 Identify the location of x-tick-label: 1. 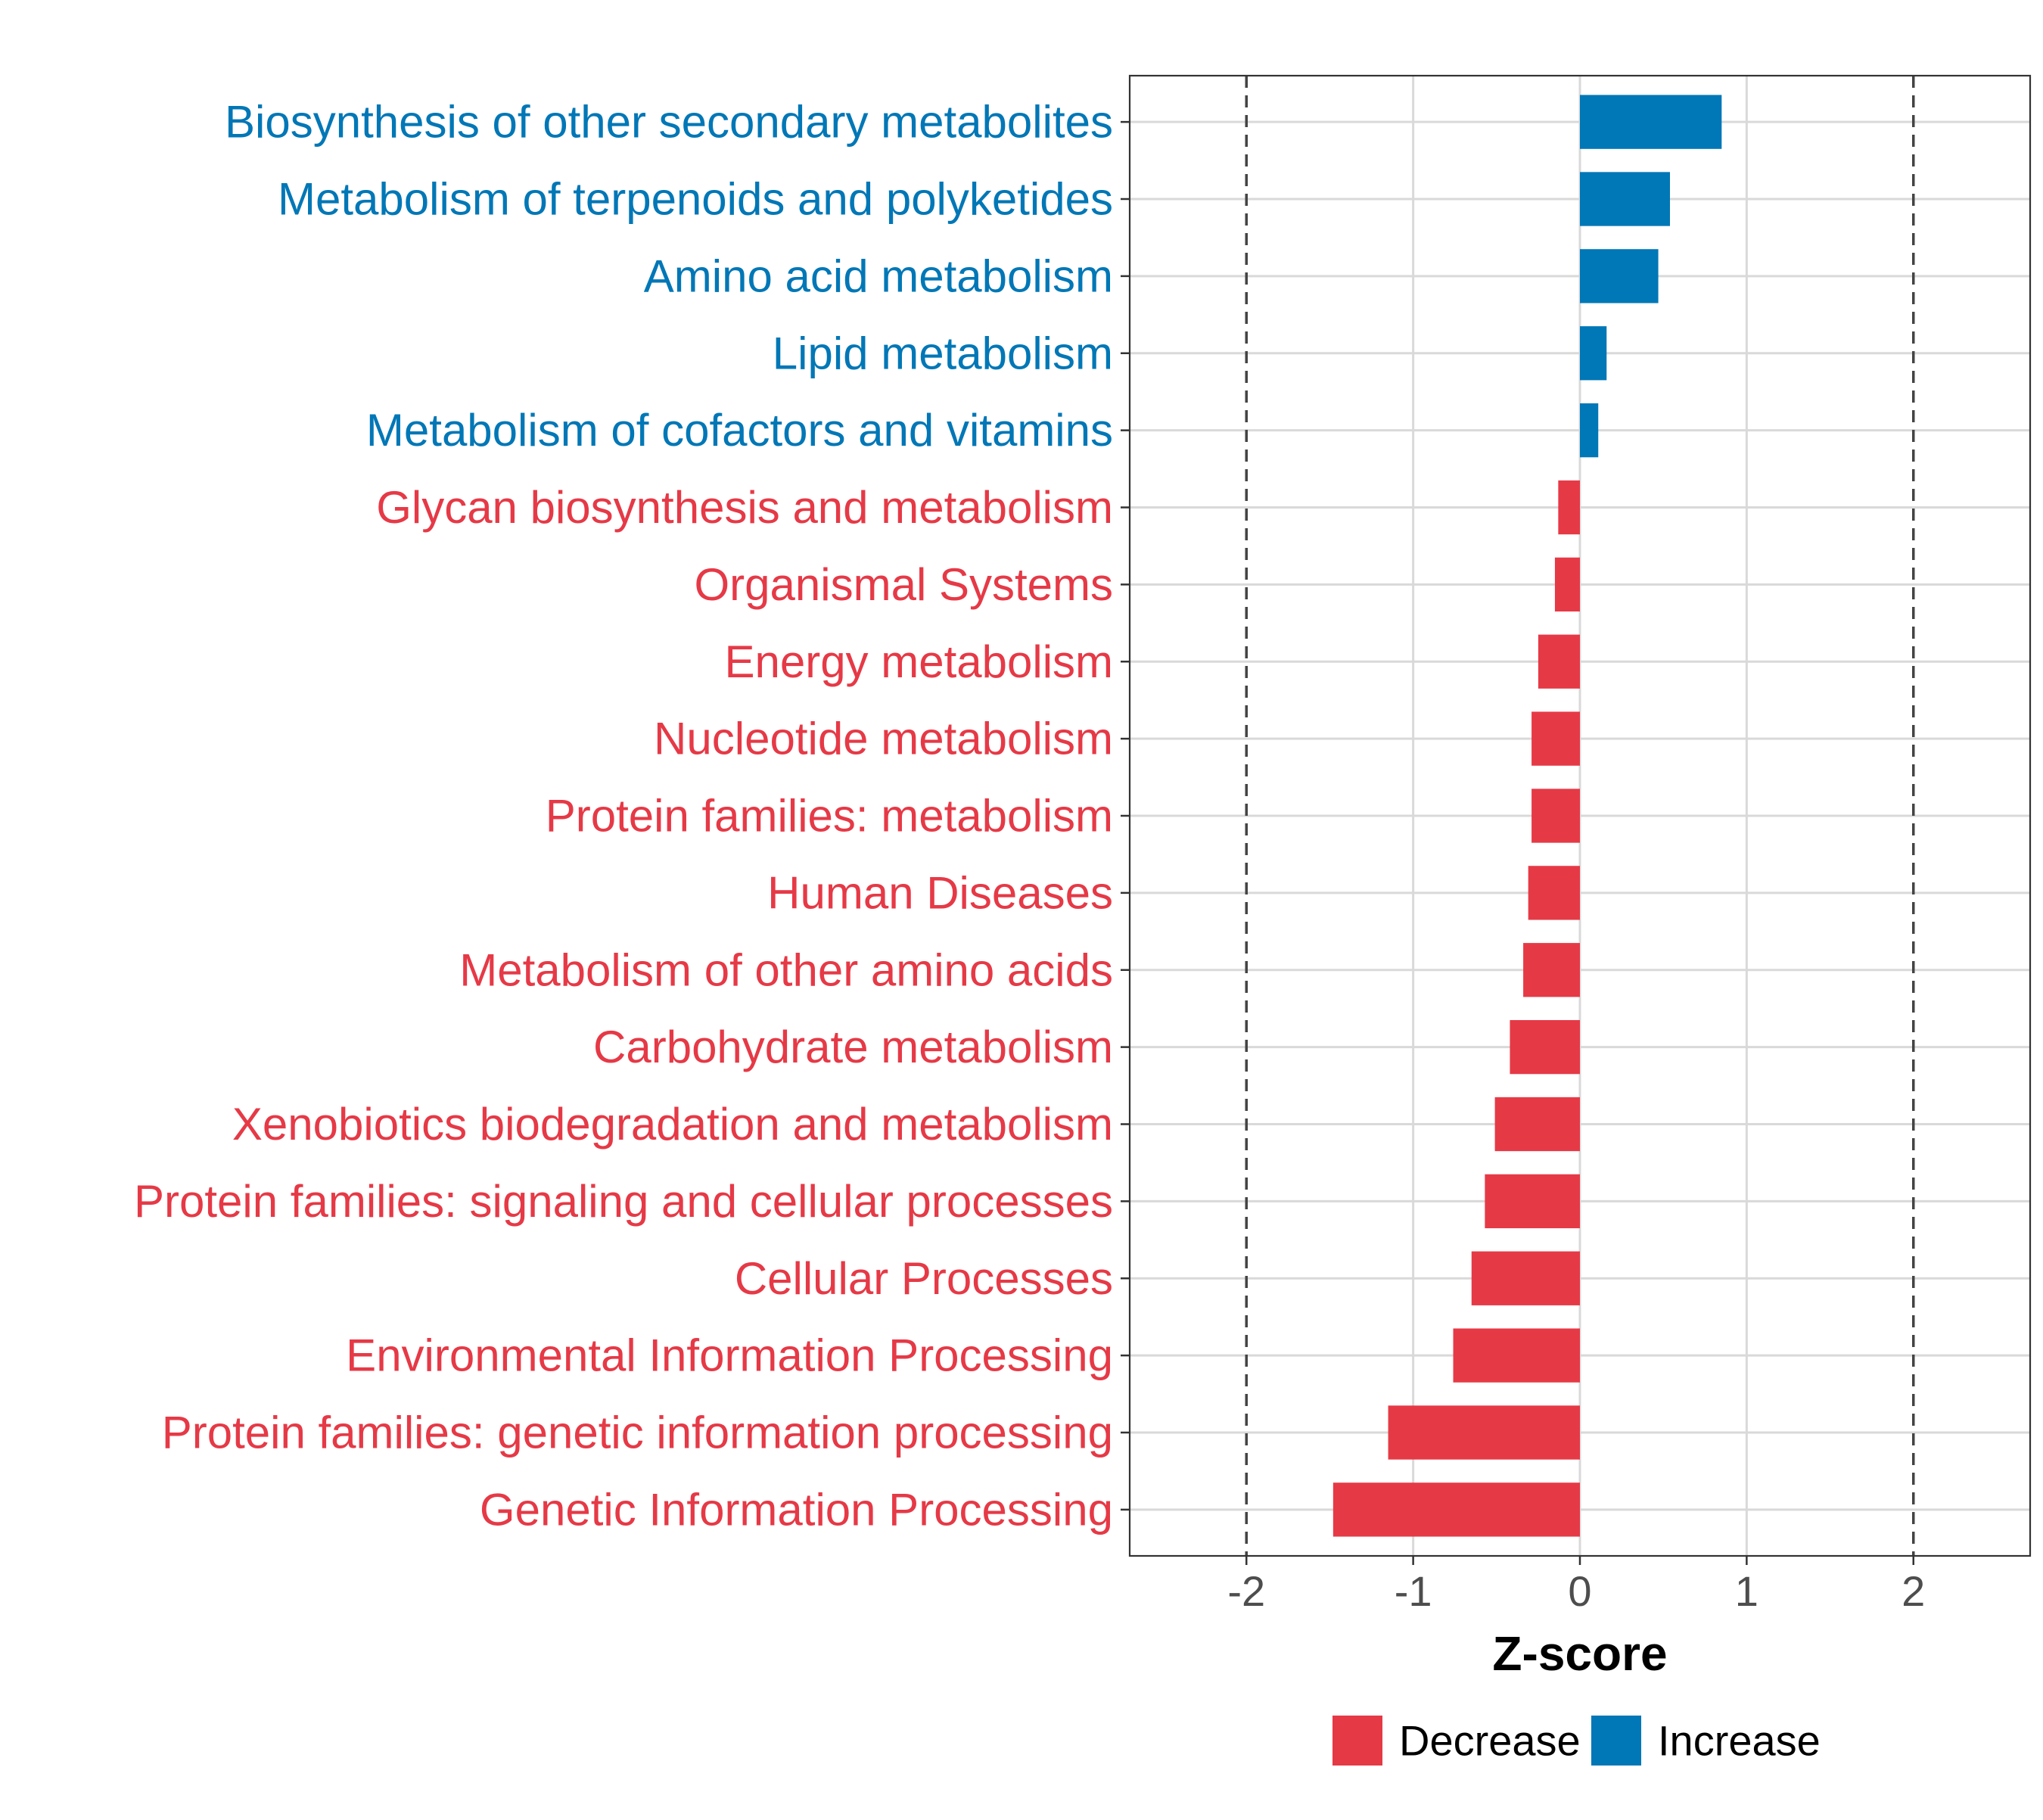
(1747, 1591).